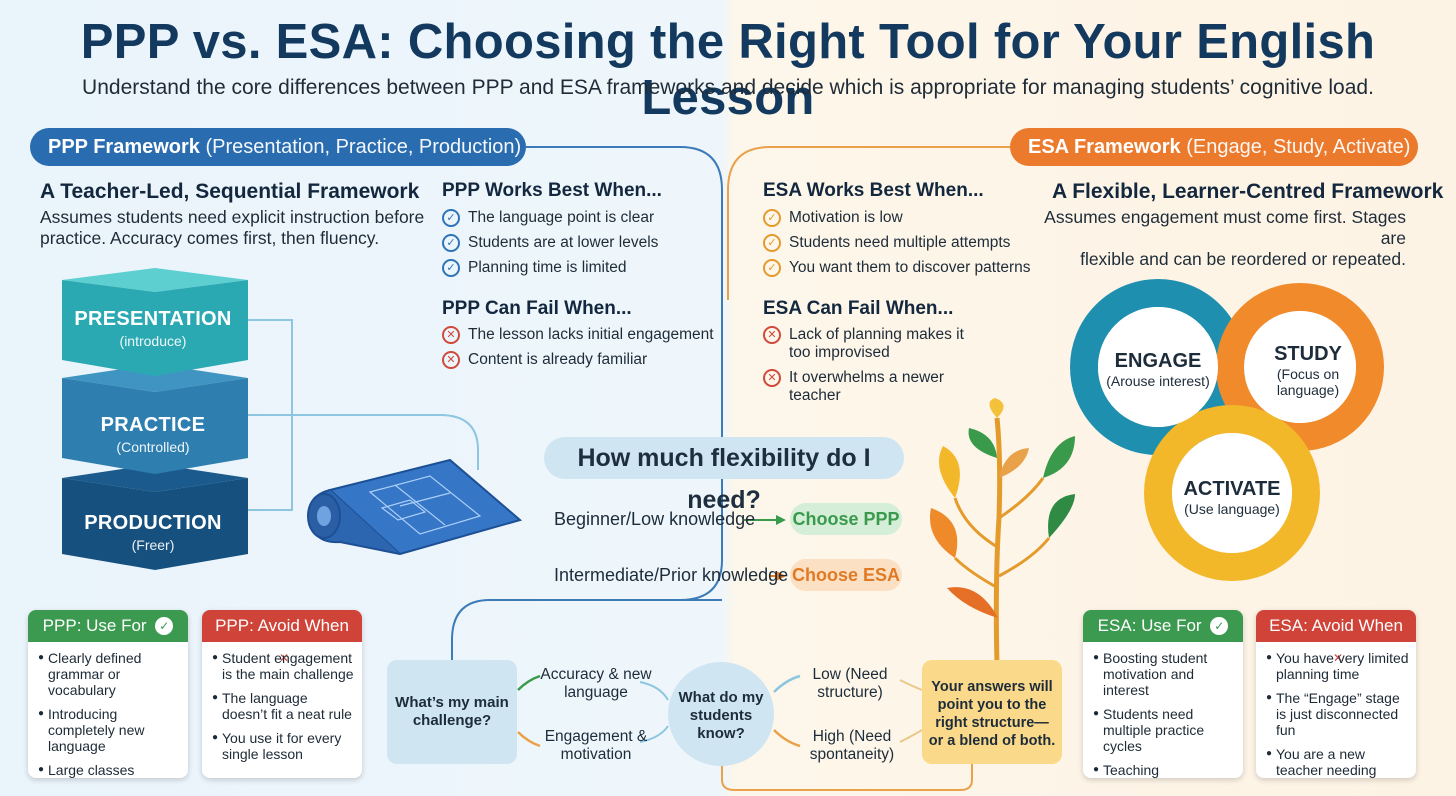  I want to click on list-item: ● The language doesn’t fit a neat rule, so click(284, 706).